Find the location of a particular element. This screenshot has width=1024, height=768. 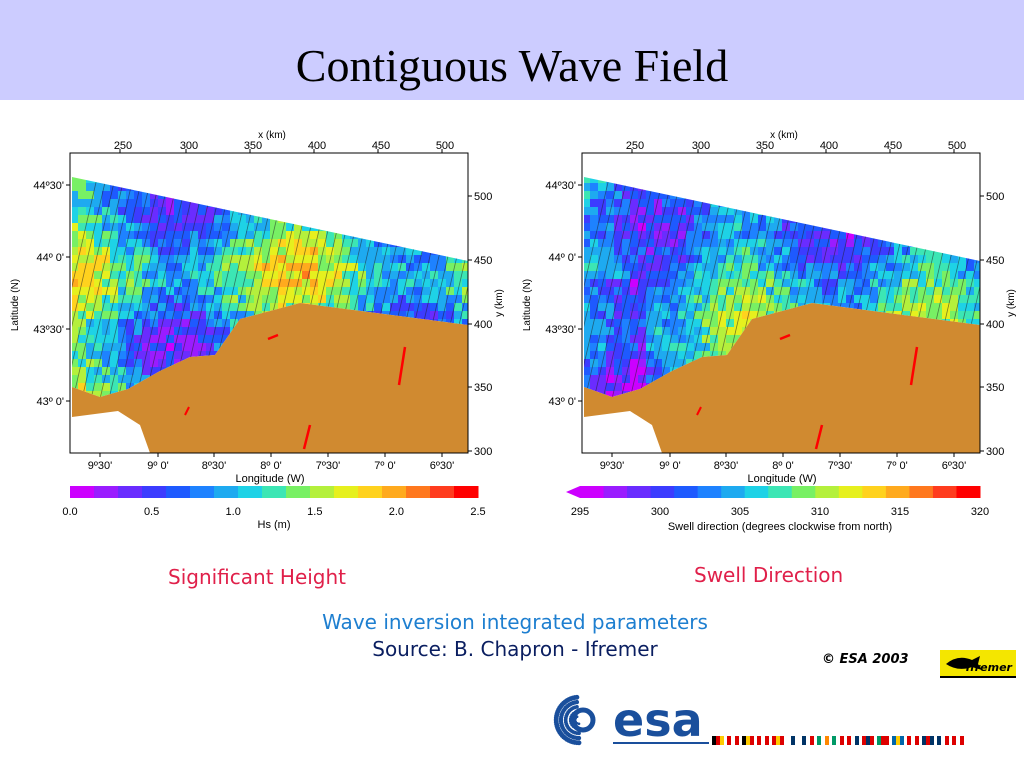

esa-member-flags is located at coordinates (838, 741).